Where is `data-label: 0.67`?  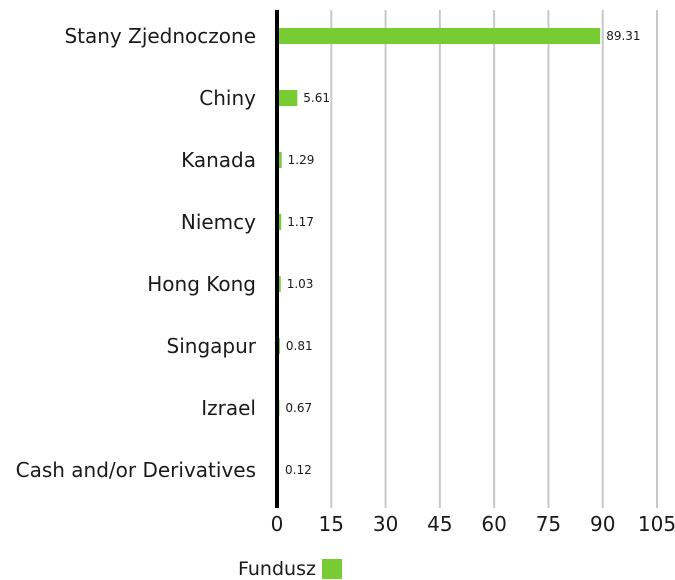 data-label: 0.67 is located at coordinates (298, 408).